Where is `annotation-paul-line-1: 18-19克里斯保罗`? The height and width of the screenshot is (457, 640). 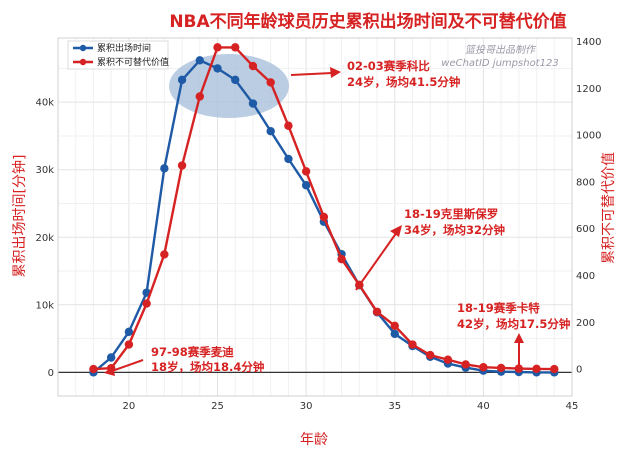 annotation-paul-line-1: 18-19克里斯保罗 is located at coordinates (451, 214).